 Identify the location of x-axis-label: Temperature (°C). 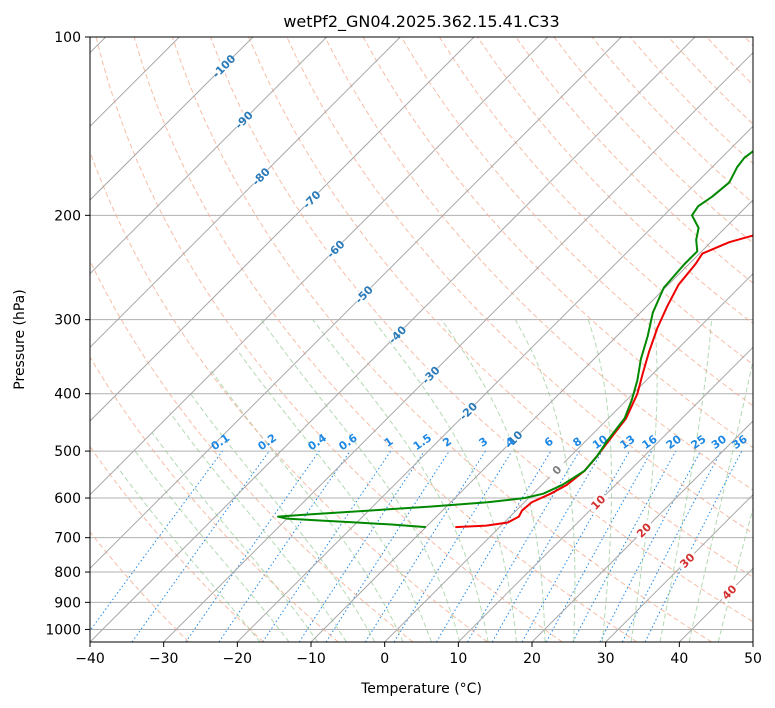
(421, 689).